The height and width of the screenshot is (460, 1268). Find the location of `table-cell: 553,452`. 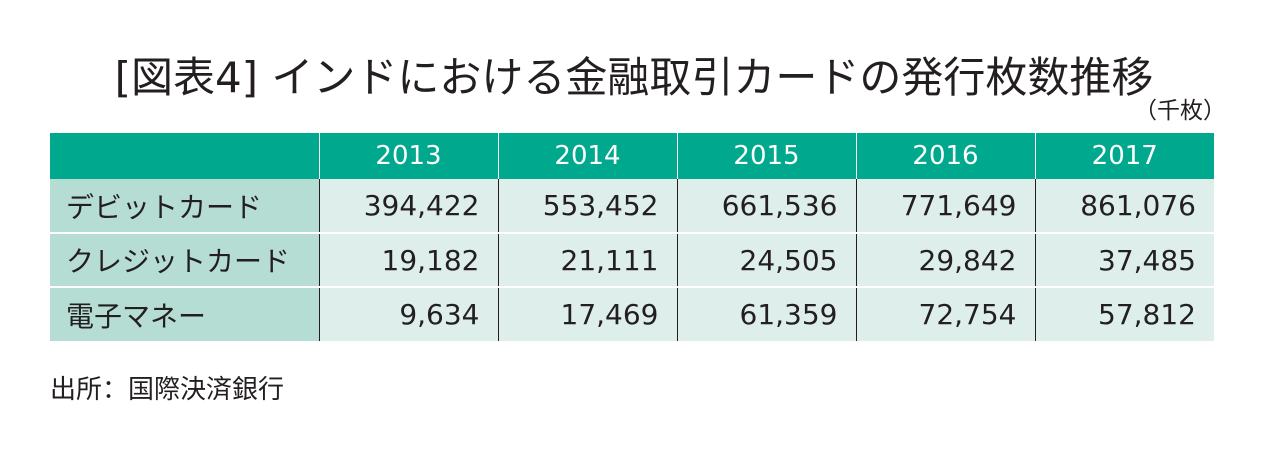

table-cell: 553,452 is located at coordinates (587, 206).